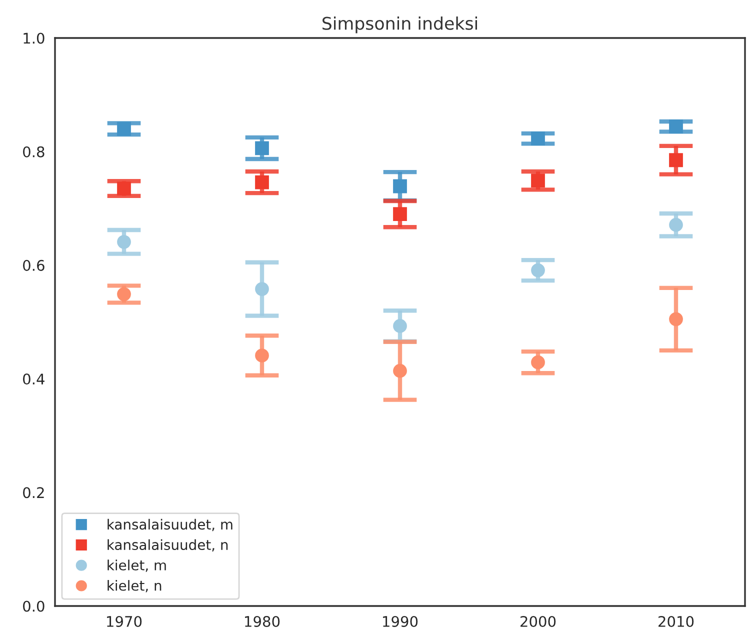 Image resolution: width=751 pixels, height=636 pixels. Describe the element at coordinates (33, 152) in the screenshot. I see `y-tick-label: 0.8` at that location.